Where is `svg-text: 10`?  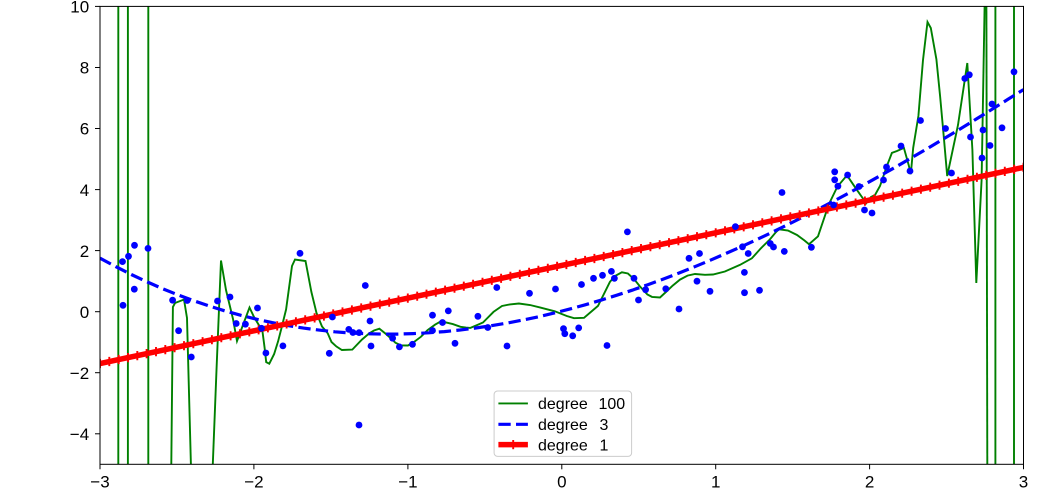
svg-text: 10 is located at coordinates (79, 8).